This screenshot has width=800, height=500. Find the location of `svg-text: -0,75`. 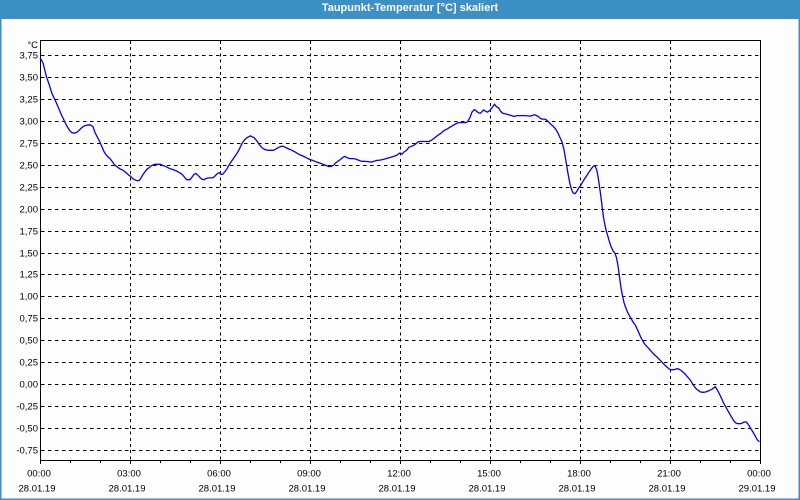

svg-text: -0,75 is located at coordinates (27, 451).